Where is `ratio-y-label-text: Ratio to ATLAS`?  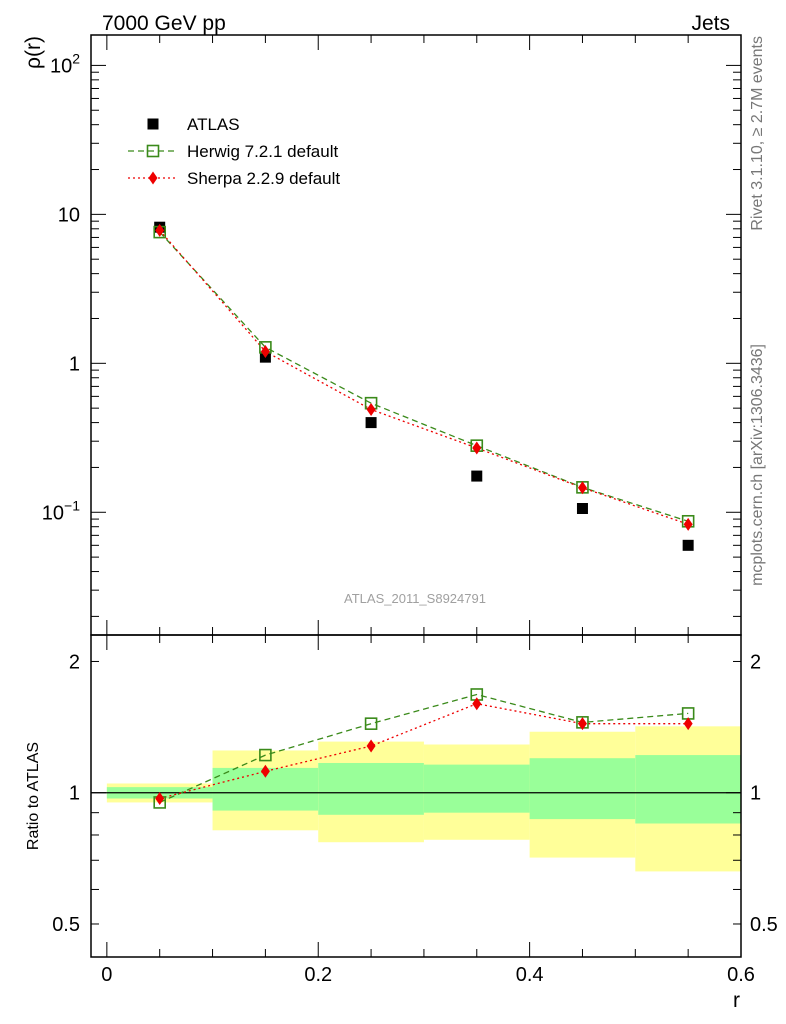
ratio-y-label-text: Ratio to ATLAS is located at coordinates (33, 796).